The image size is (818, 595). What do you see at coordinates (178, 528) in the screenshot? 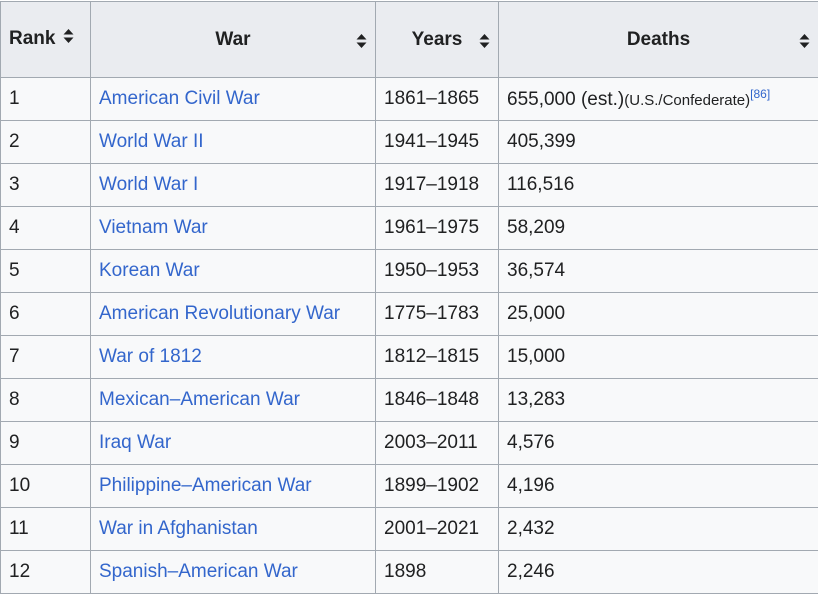
I see `war-link: War in Afghanistan` at bounding box center [178, 528].